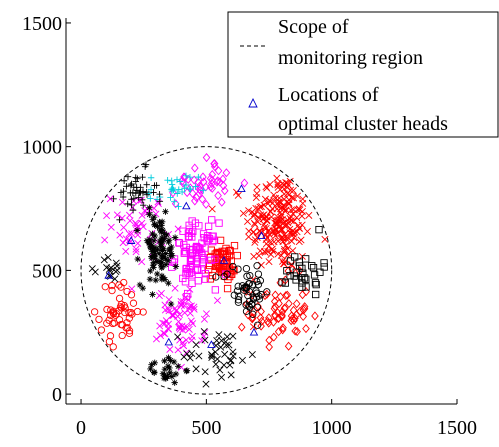 This screenshot has height=447, width=499. What do you see at coordinates (47, 271) in the screenshot?
I see `y-tick-label: 500` at bounding box center [47, 271].